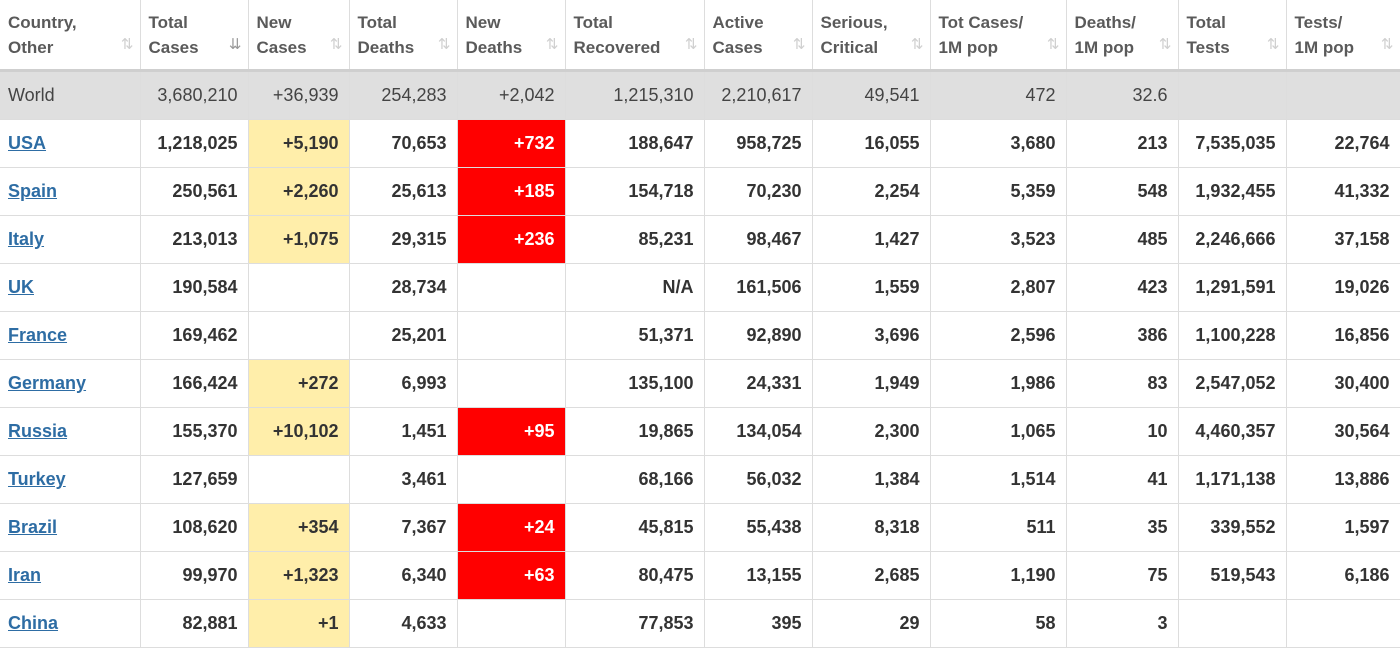 The image size is (1400, 650). Describe the element at coordinates (483, 22) in the screenshot. I see `header-label-line1: New` at that location.